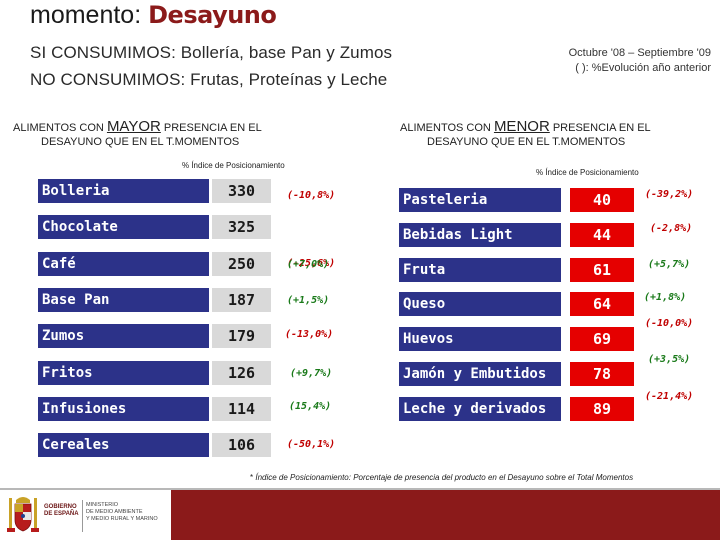 This screenshot has width=720, height=540. What do you see at coordinates (602, 374) in the screenshot?
I see `index-value: 78` at bounding box center [602, 374].